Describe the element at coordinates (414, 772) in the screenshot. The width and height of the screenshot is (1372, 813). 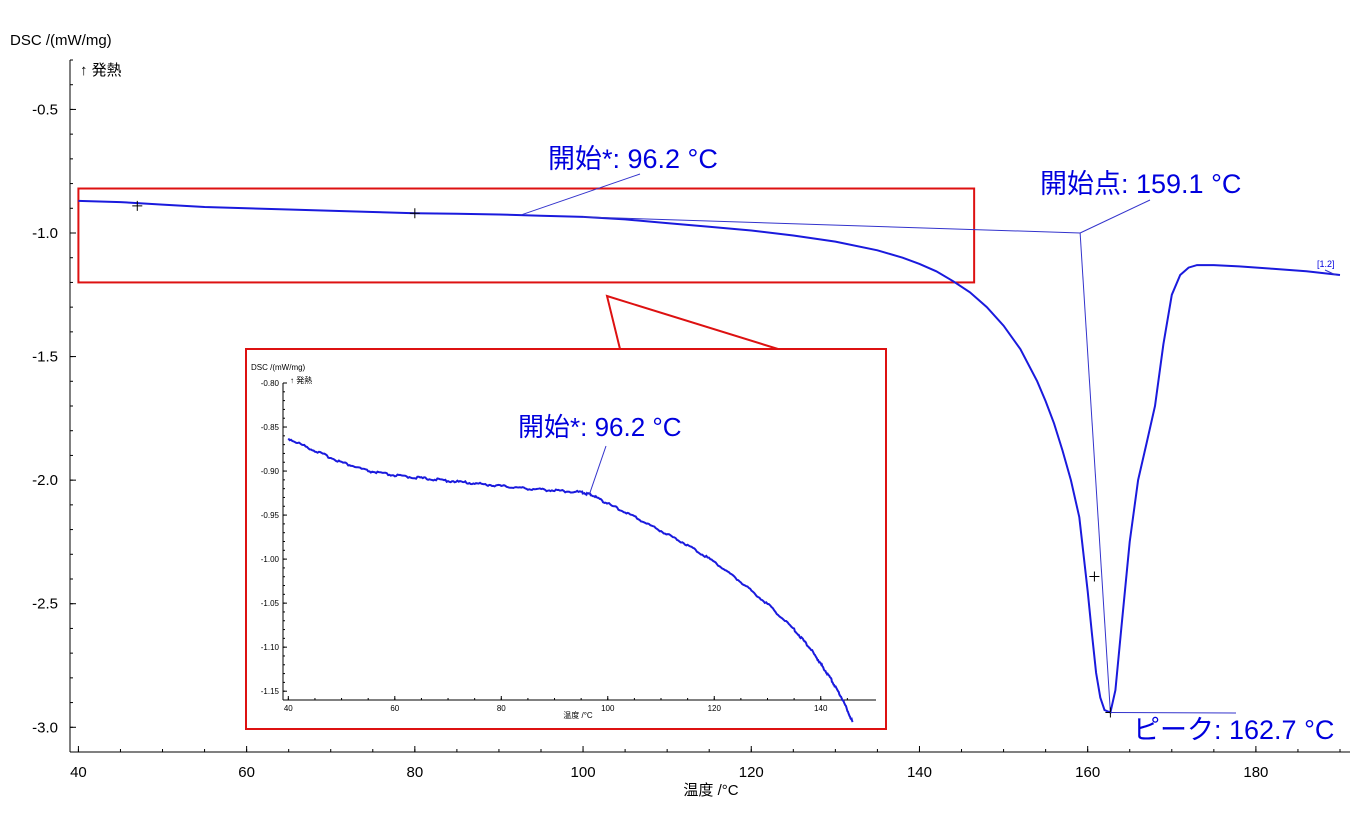
I see `x-tick-label: 80` at that location.